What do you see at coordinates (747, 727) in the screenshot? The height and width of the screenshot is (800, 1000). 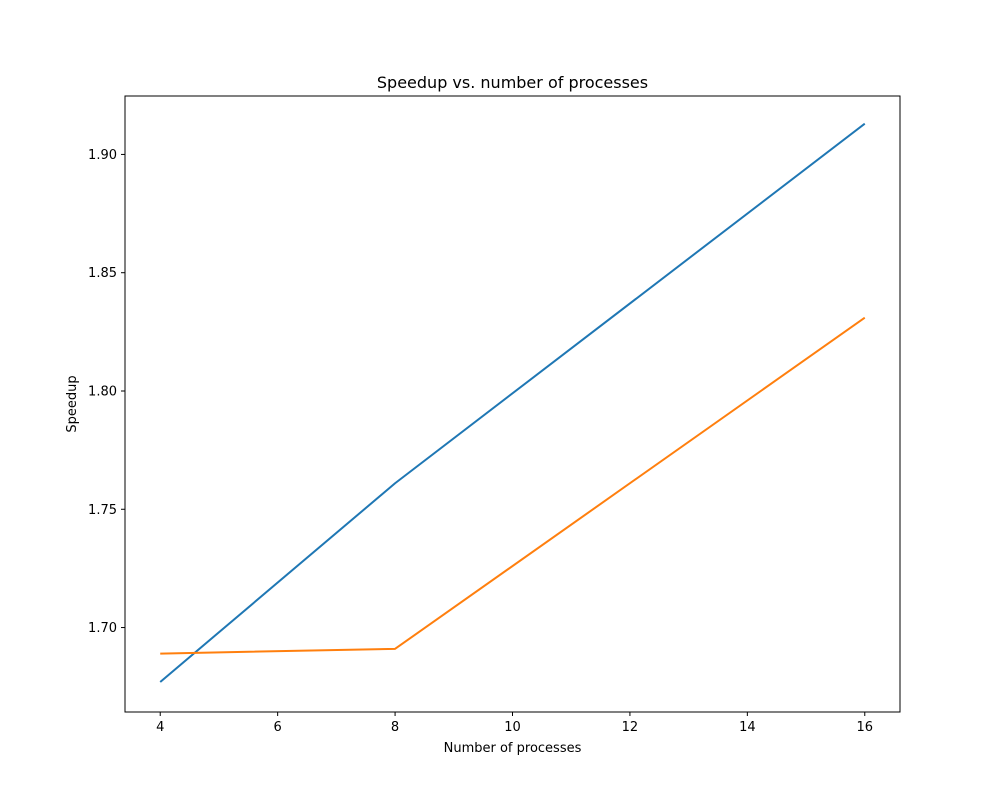 I see `x-tick-label: 14` at bounding box center [747, 727].